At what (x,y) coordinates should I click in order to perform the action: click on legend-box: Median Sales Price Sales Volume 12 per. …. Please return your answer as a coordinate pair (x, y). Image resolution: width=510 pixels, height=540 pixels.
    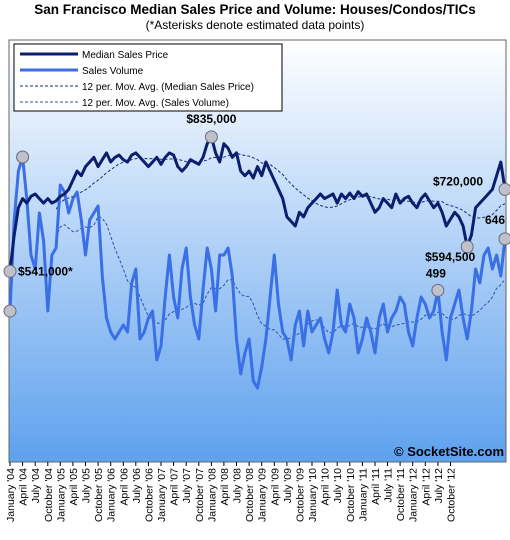
    Looking at the image, I should click on (148, 77).